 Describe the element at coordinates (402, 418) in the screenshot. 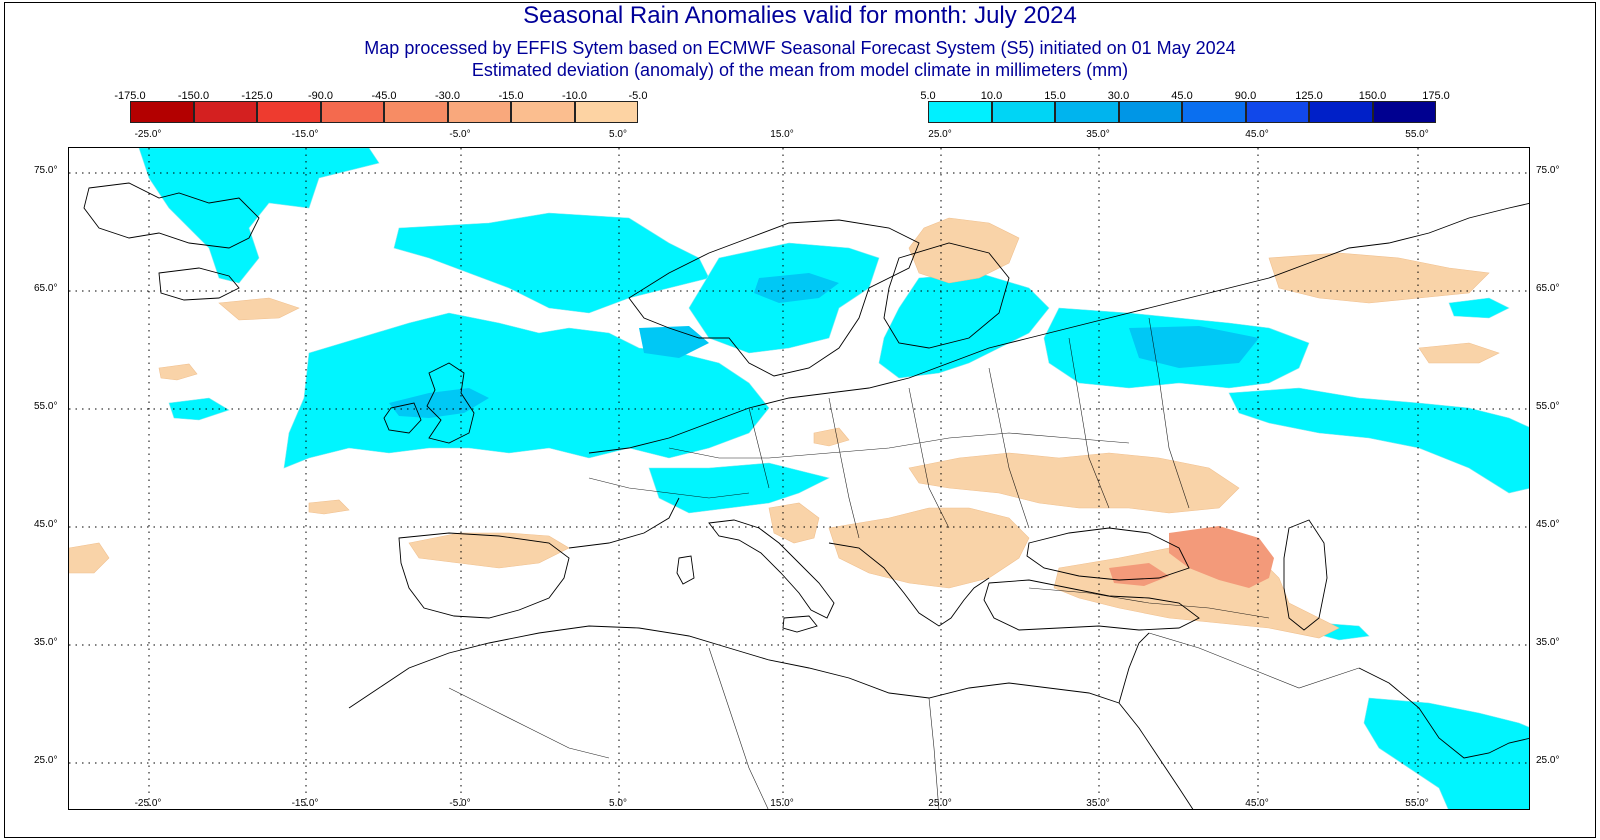

I see `coastline-ireland` at that location.